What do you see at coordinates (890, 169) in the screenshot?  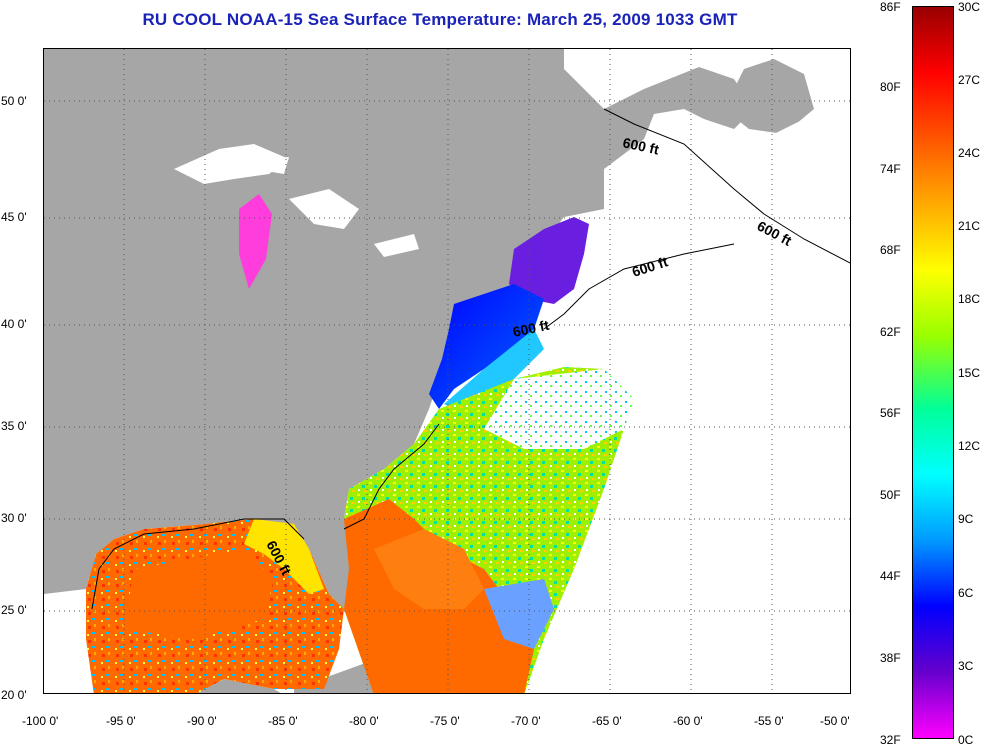 I see `colorbar-f-label: 74F` at bounding box center [890, 169].